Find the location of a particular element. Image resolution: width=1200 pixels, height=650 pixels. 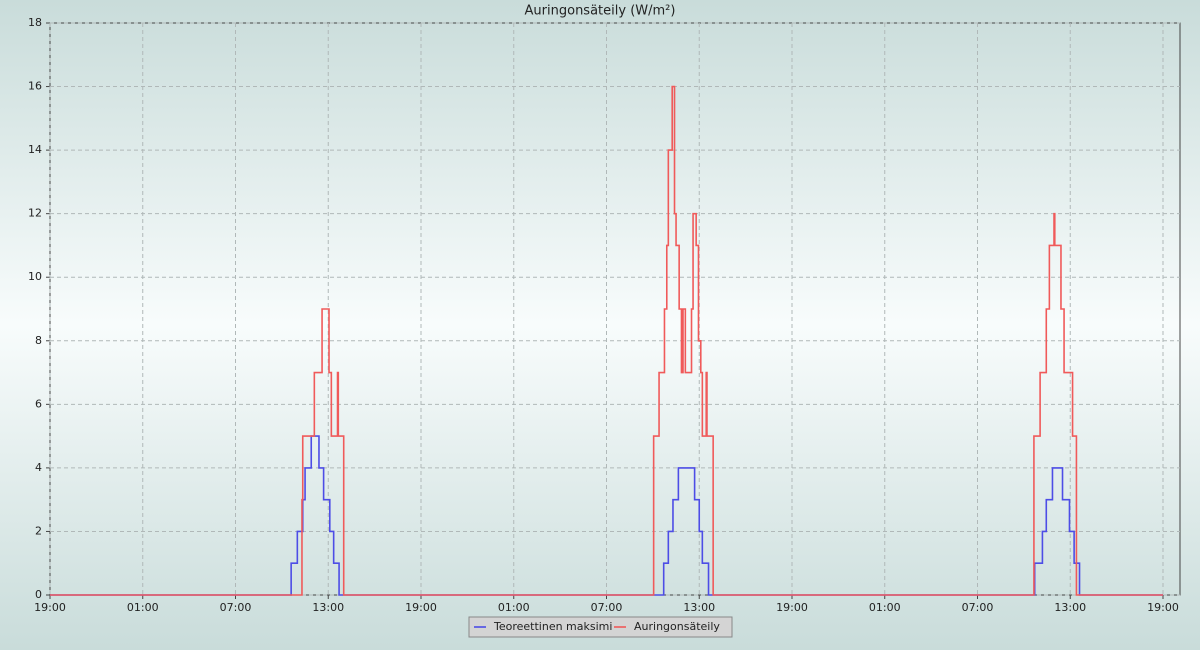

y-tick-label: 2 is located at coordinates (38, 530).